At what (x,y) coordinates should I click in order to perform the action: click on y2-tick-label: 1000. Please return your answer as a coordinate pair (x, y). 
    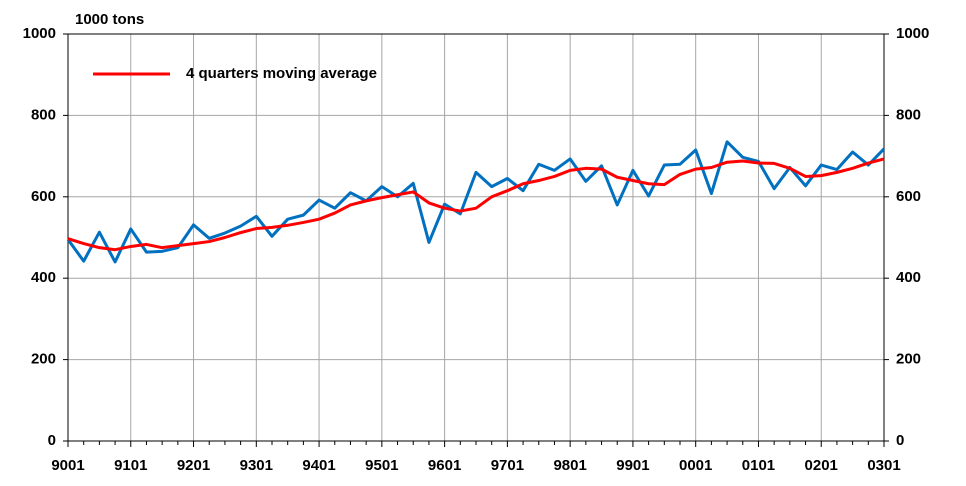
    Looking at the image, I should click on (912, 33).